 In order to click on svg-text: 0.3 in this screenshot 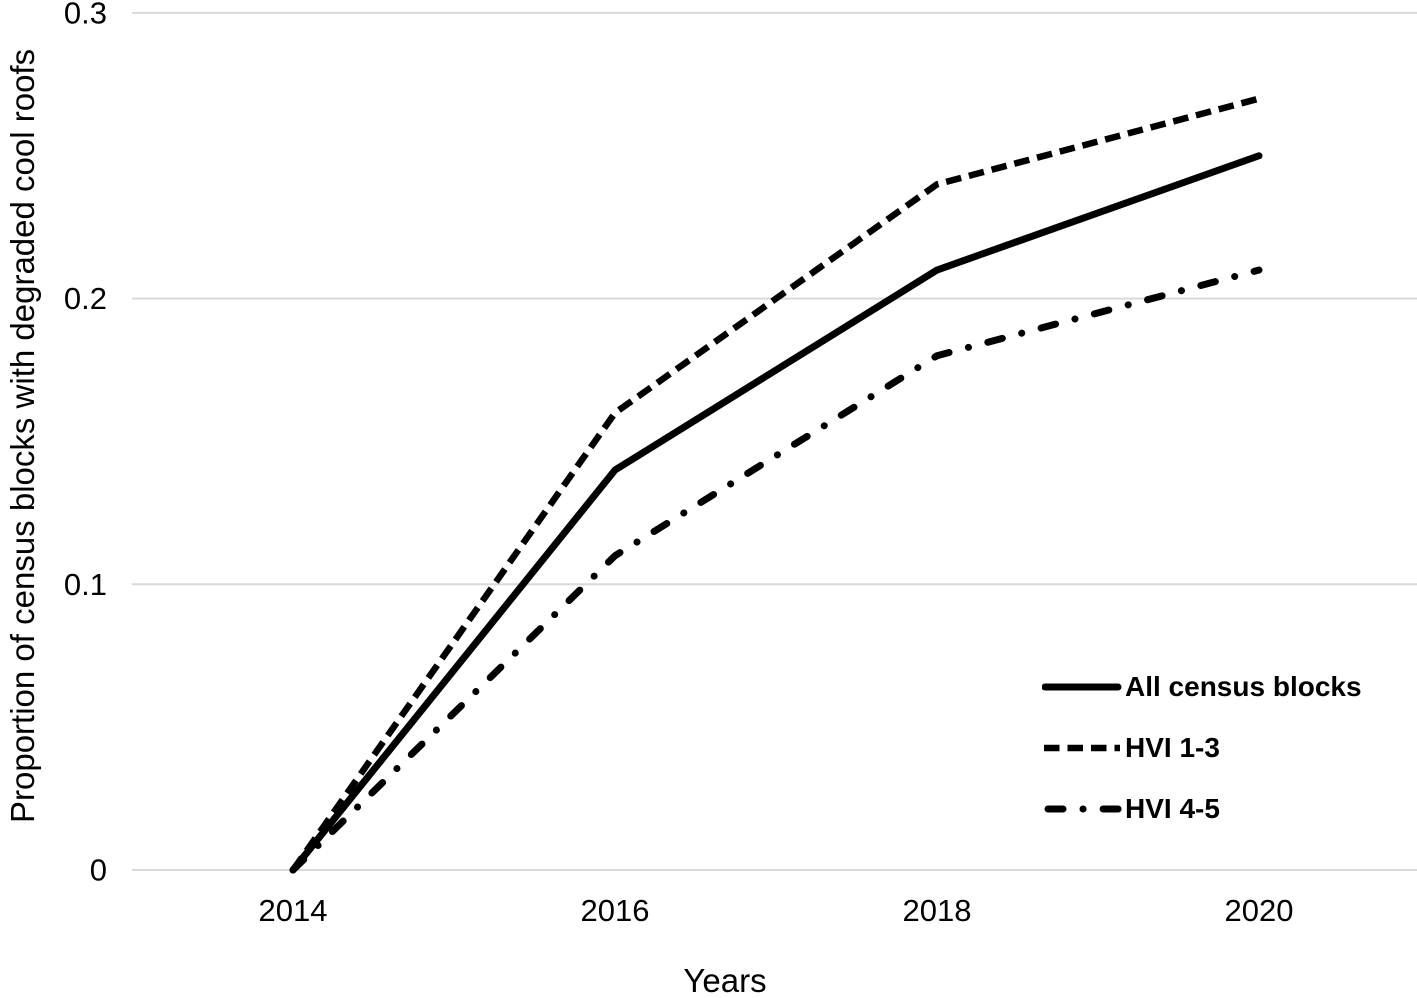, I will do `click(85, 15)`.